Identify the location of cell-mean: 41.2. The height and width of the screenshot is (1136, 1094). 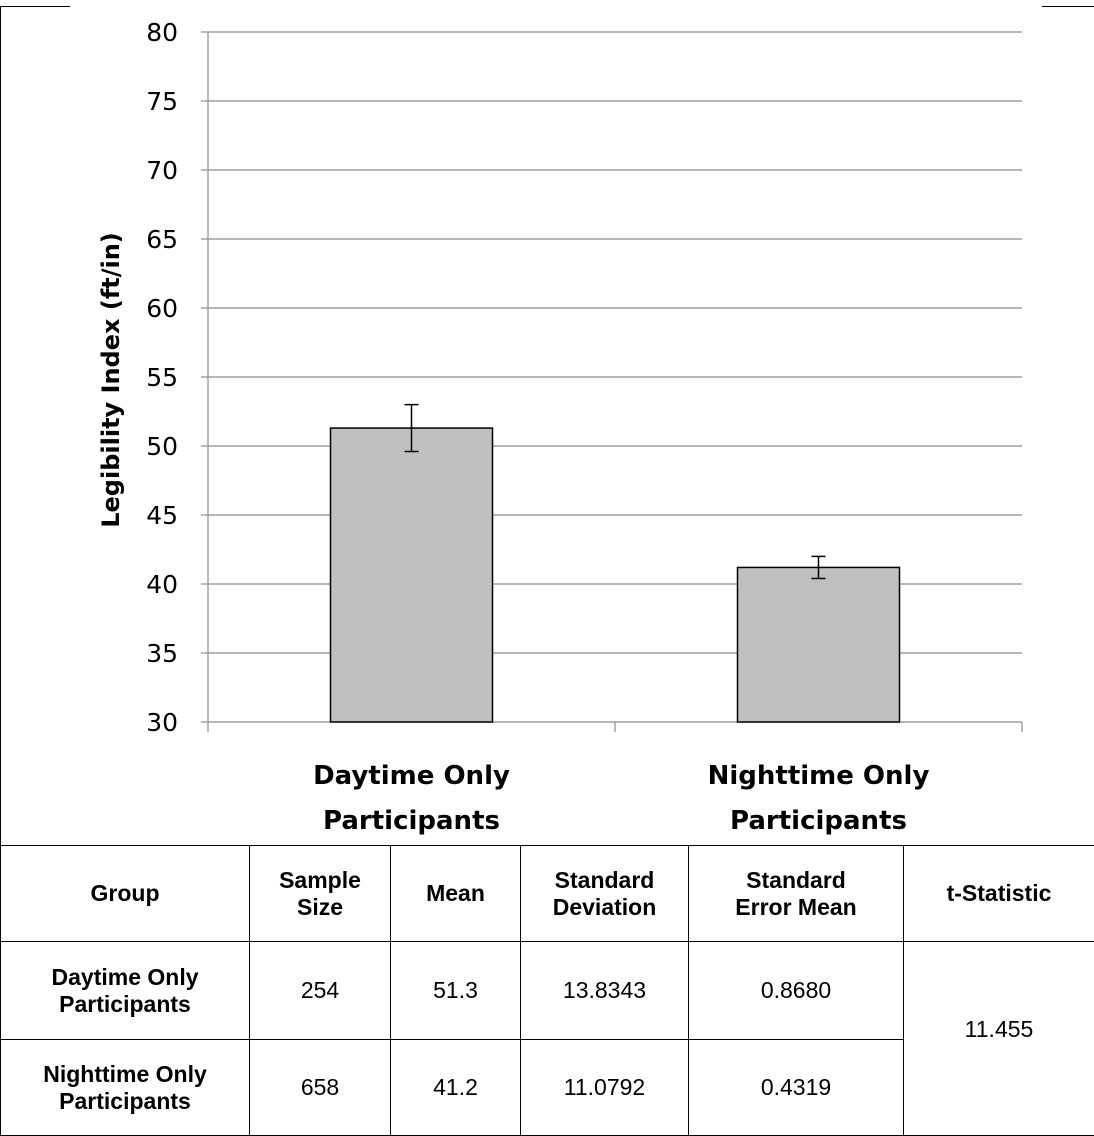
(456, 1088).